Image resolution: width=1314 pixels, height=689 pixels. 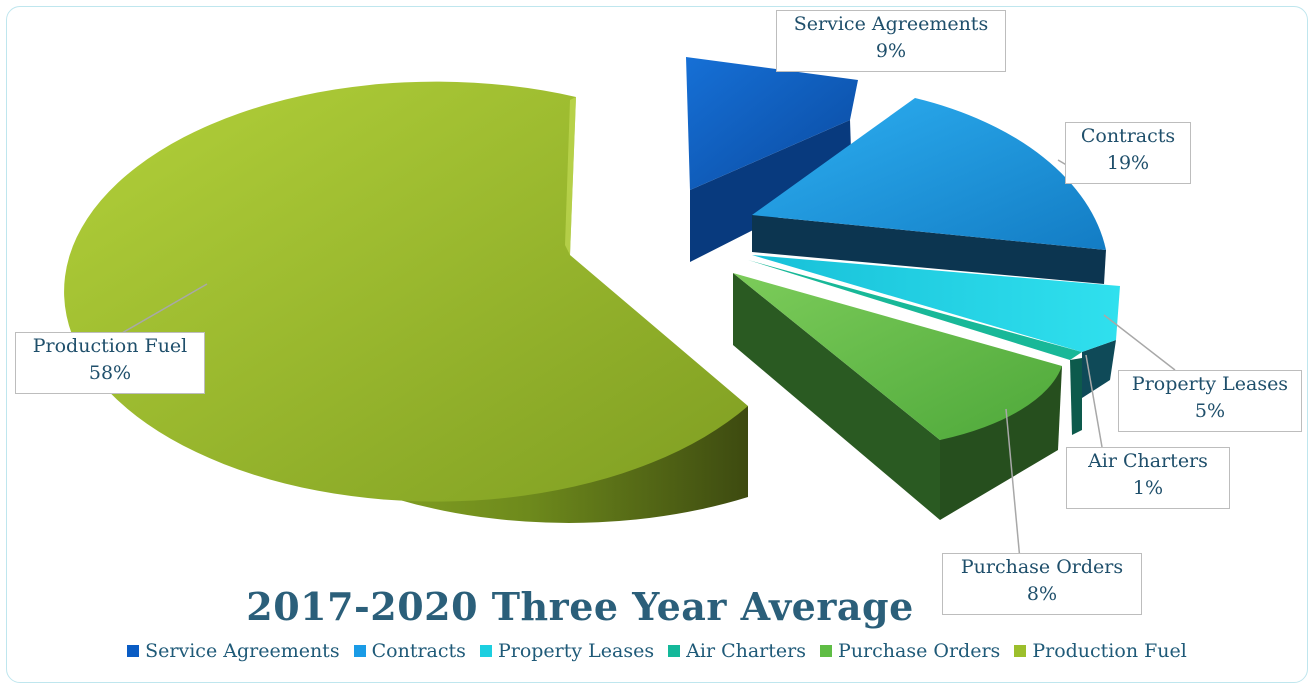 What do you see at coordinates (359, 651) in the screenshot?
I see `legend-swatch-contracts` at bounding box center [359, 651].